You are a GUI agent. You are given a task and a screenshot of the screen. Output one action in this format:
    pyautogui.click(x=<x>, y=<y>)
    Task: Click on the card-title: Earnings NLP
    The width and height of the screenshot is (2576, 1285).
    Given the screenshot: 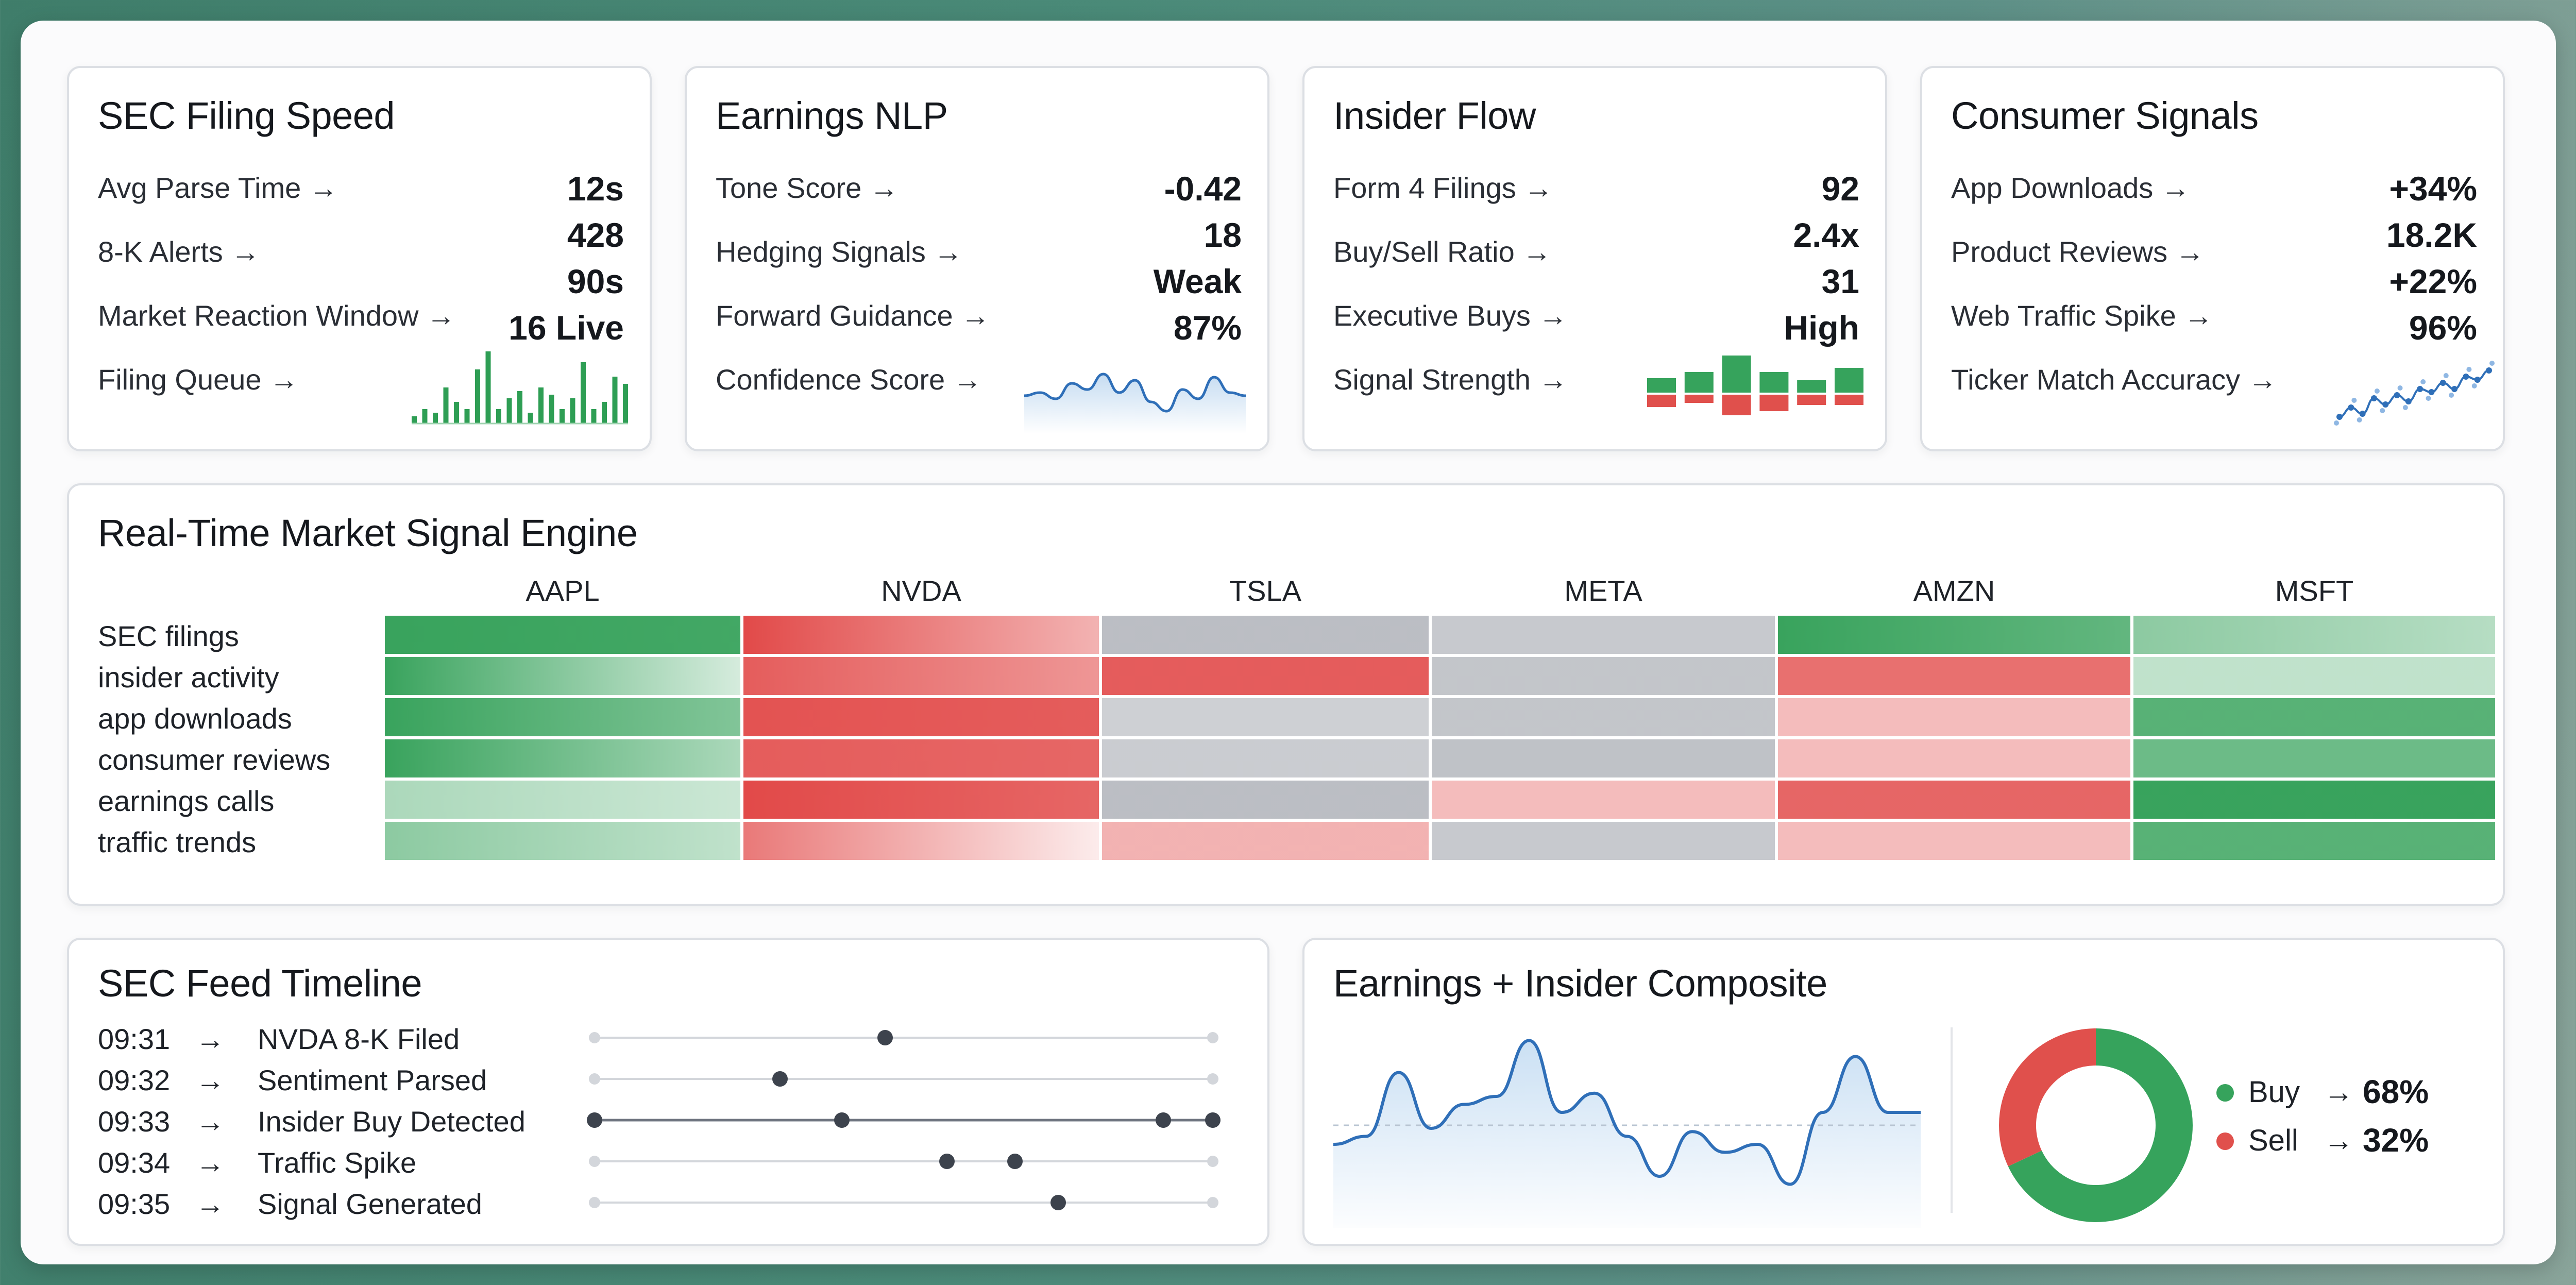 What is the action you would take?
    pyautogui.click(x=832, y=115)
    